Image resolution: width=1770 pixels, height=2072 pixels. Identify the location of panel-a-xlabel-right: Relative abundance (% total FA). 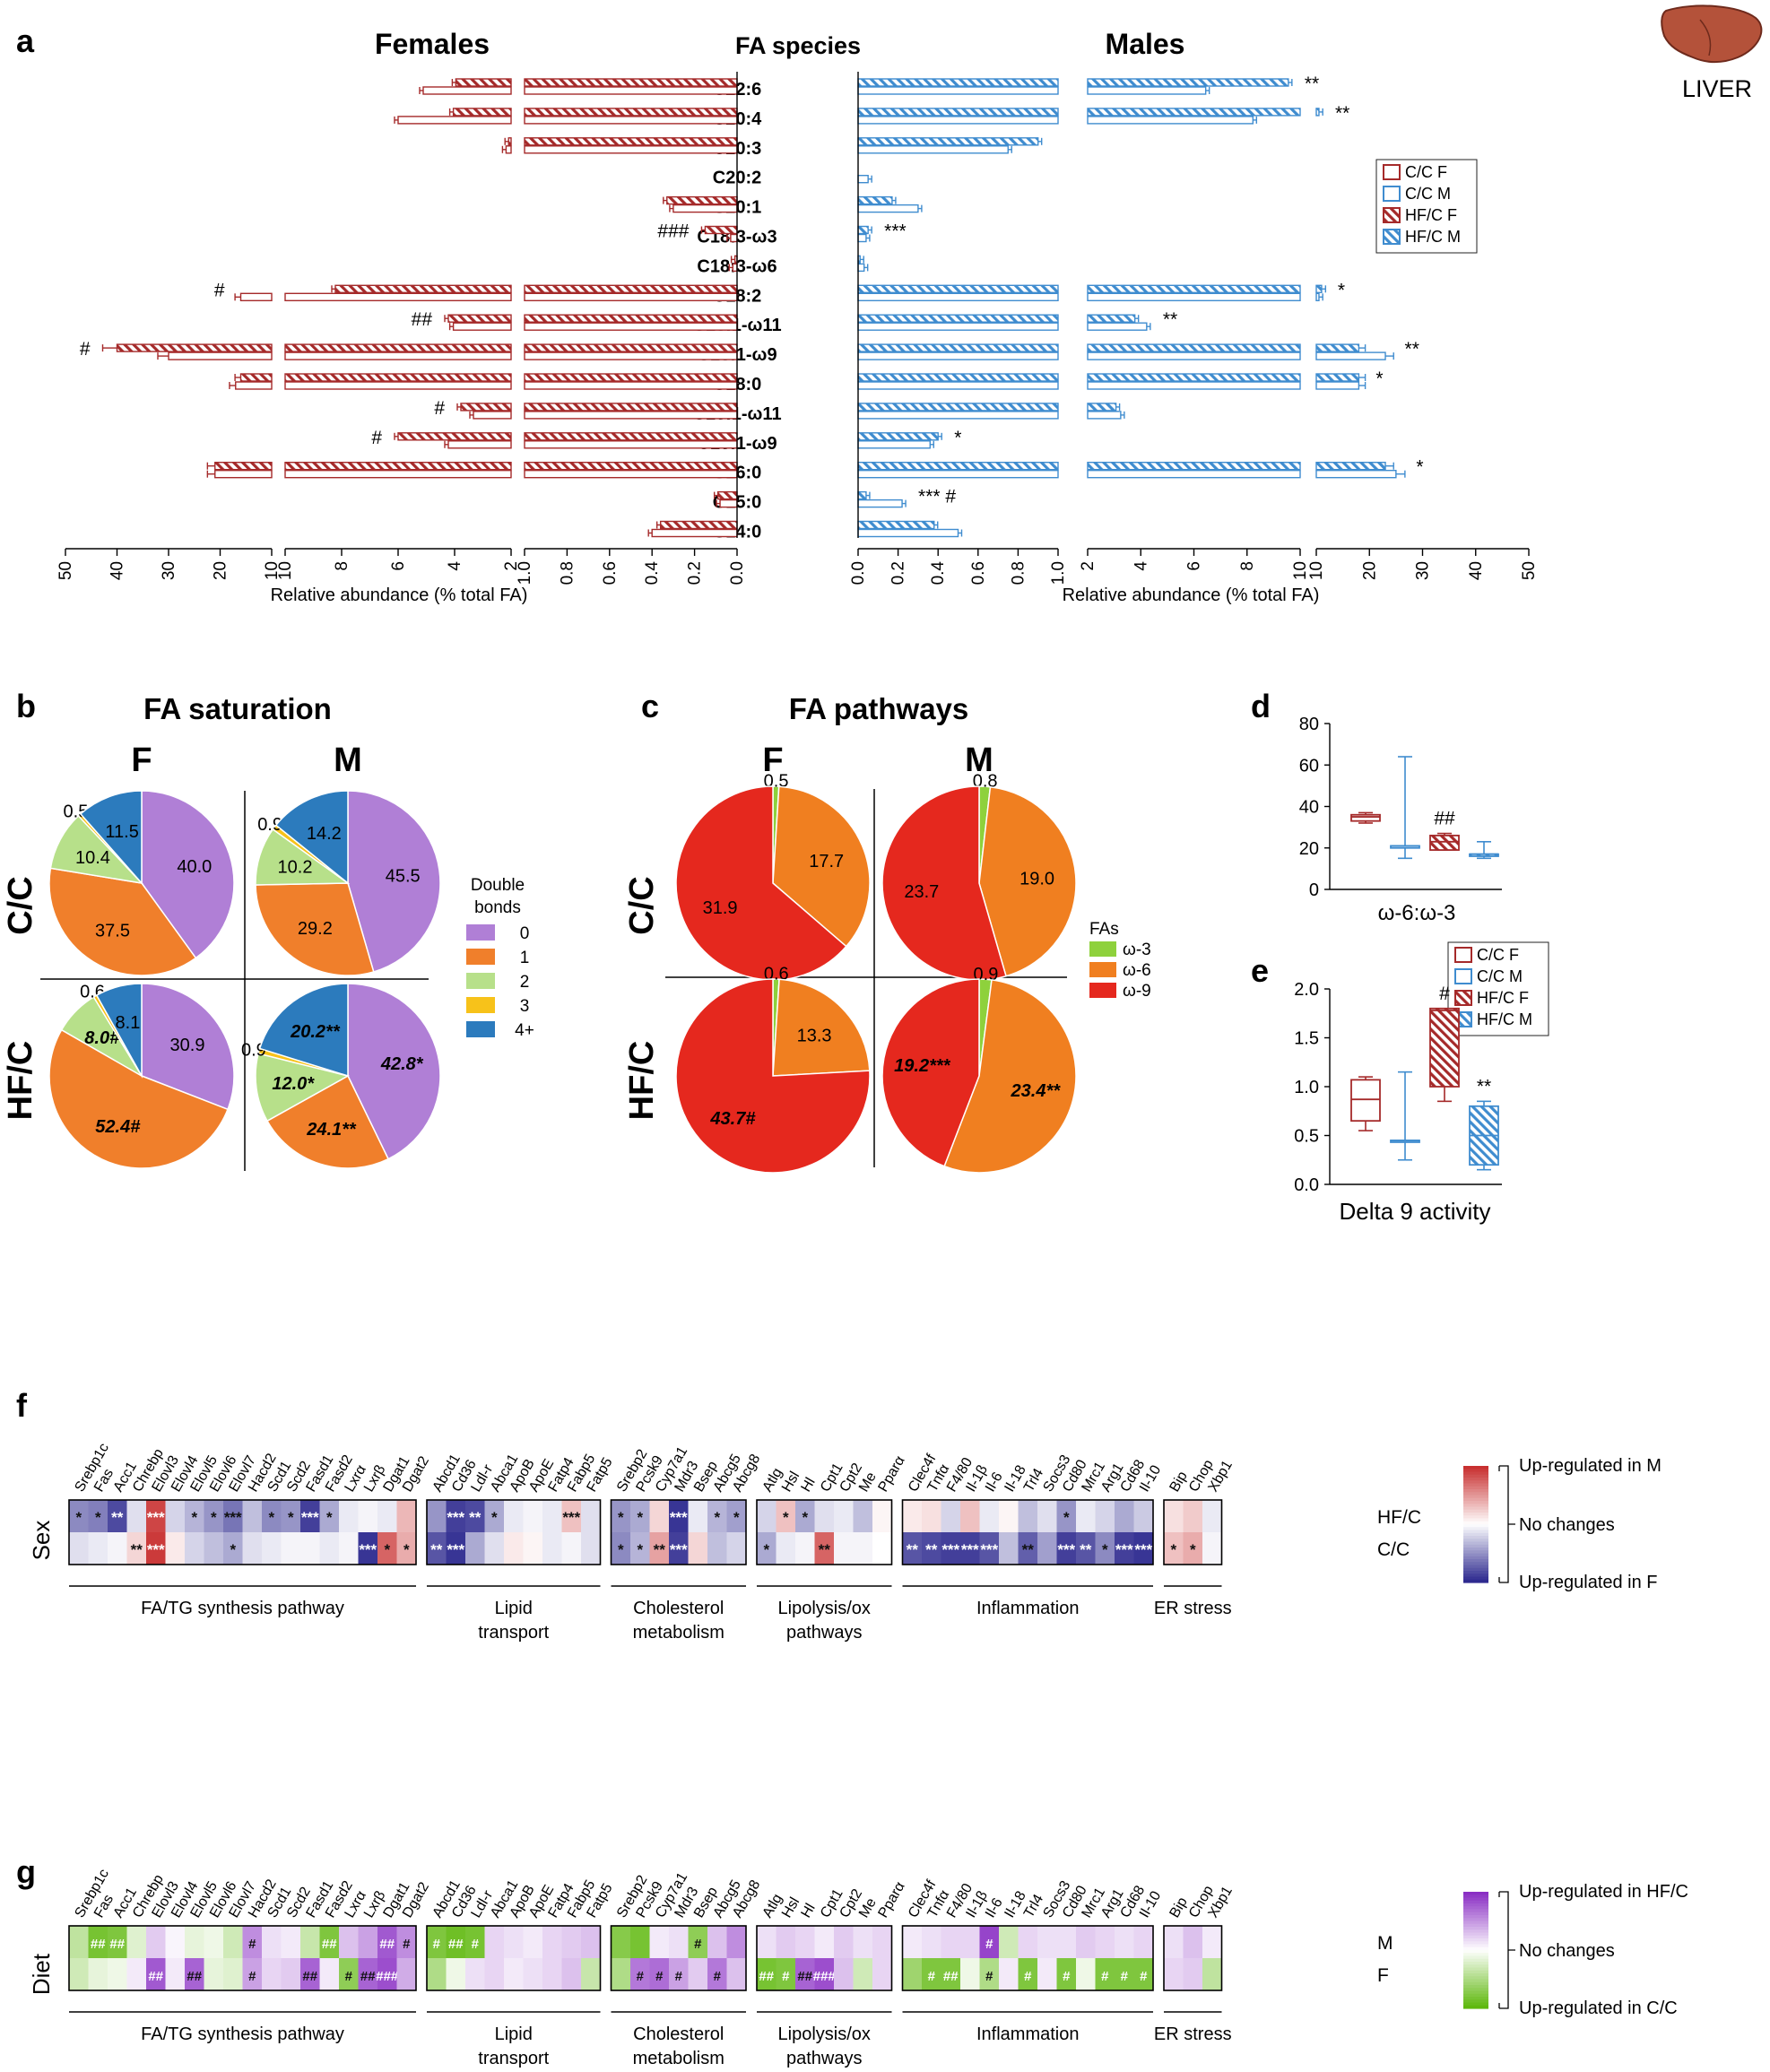
(1191, 595).